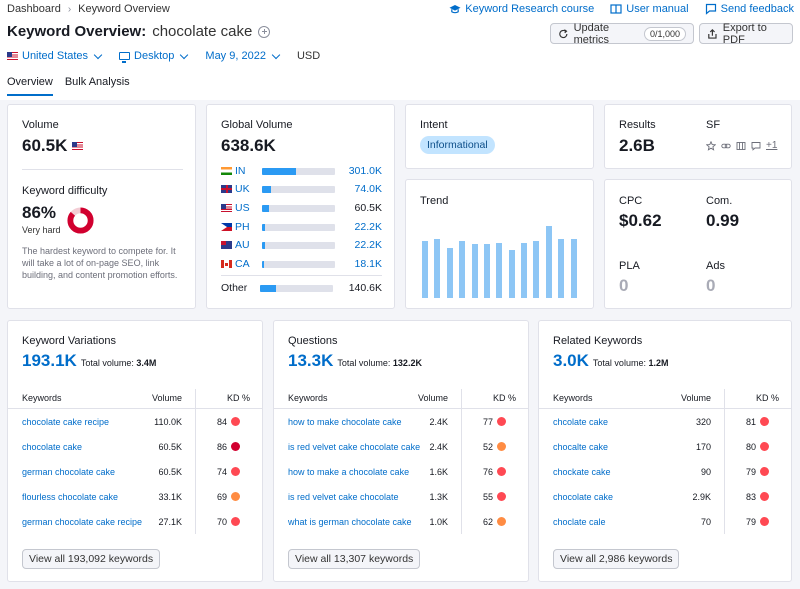 Image resolution: width=800 pixels, height=589 pixels. What do you see at coordinates (146, 363) in the screenshot?
I see `total-volume-value: 3.4M` at bounding box center [146, 363].